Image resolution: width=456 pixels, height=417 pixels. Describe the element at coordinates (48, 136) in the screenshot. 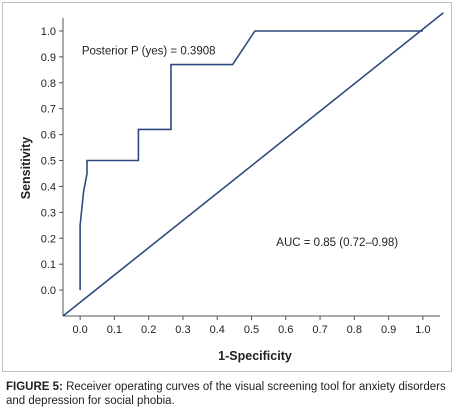

I see `y-tick-label: 0.6` at that location.